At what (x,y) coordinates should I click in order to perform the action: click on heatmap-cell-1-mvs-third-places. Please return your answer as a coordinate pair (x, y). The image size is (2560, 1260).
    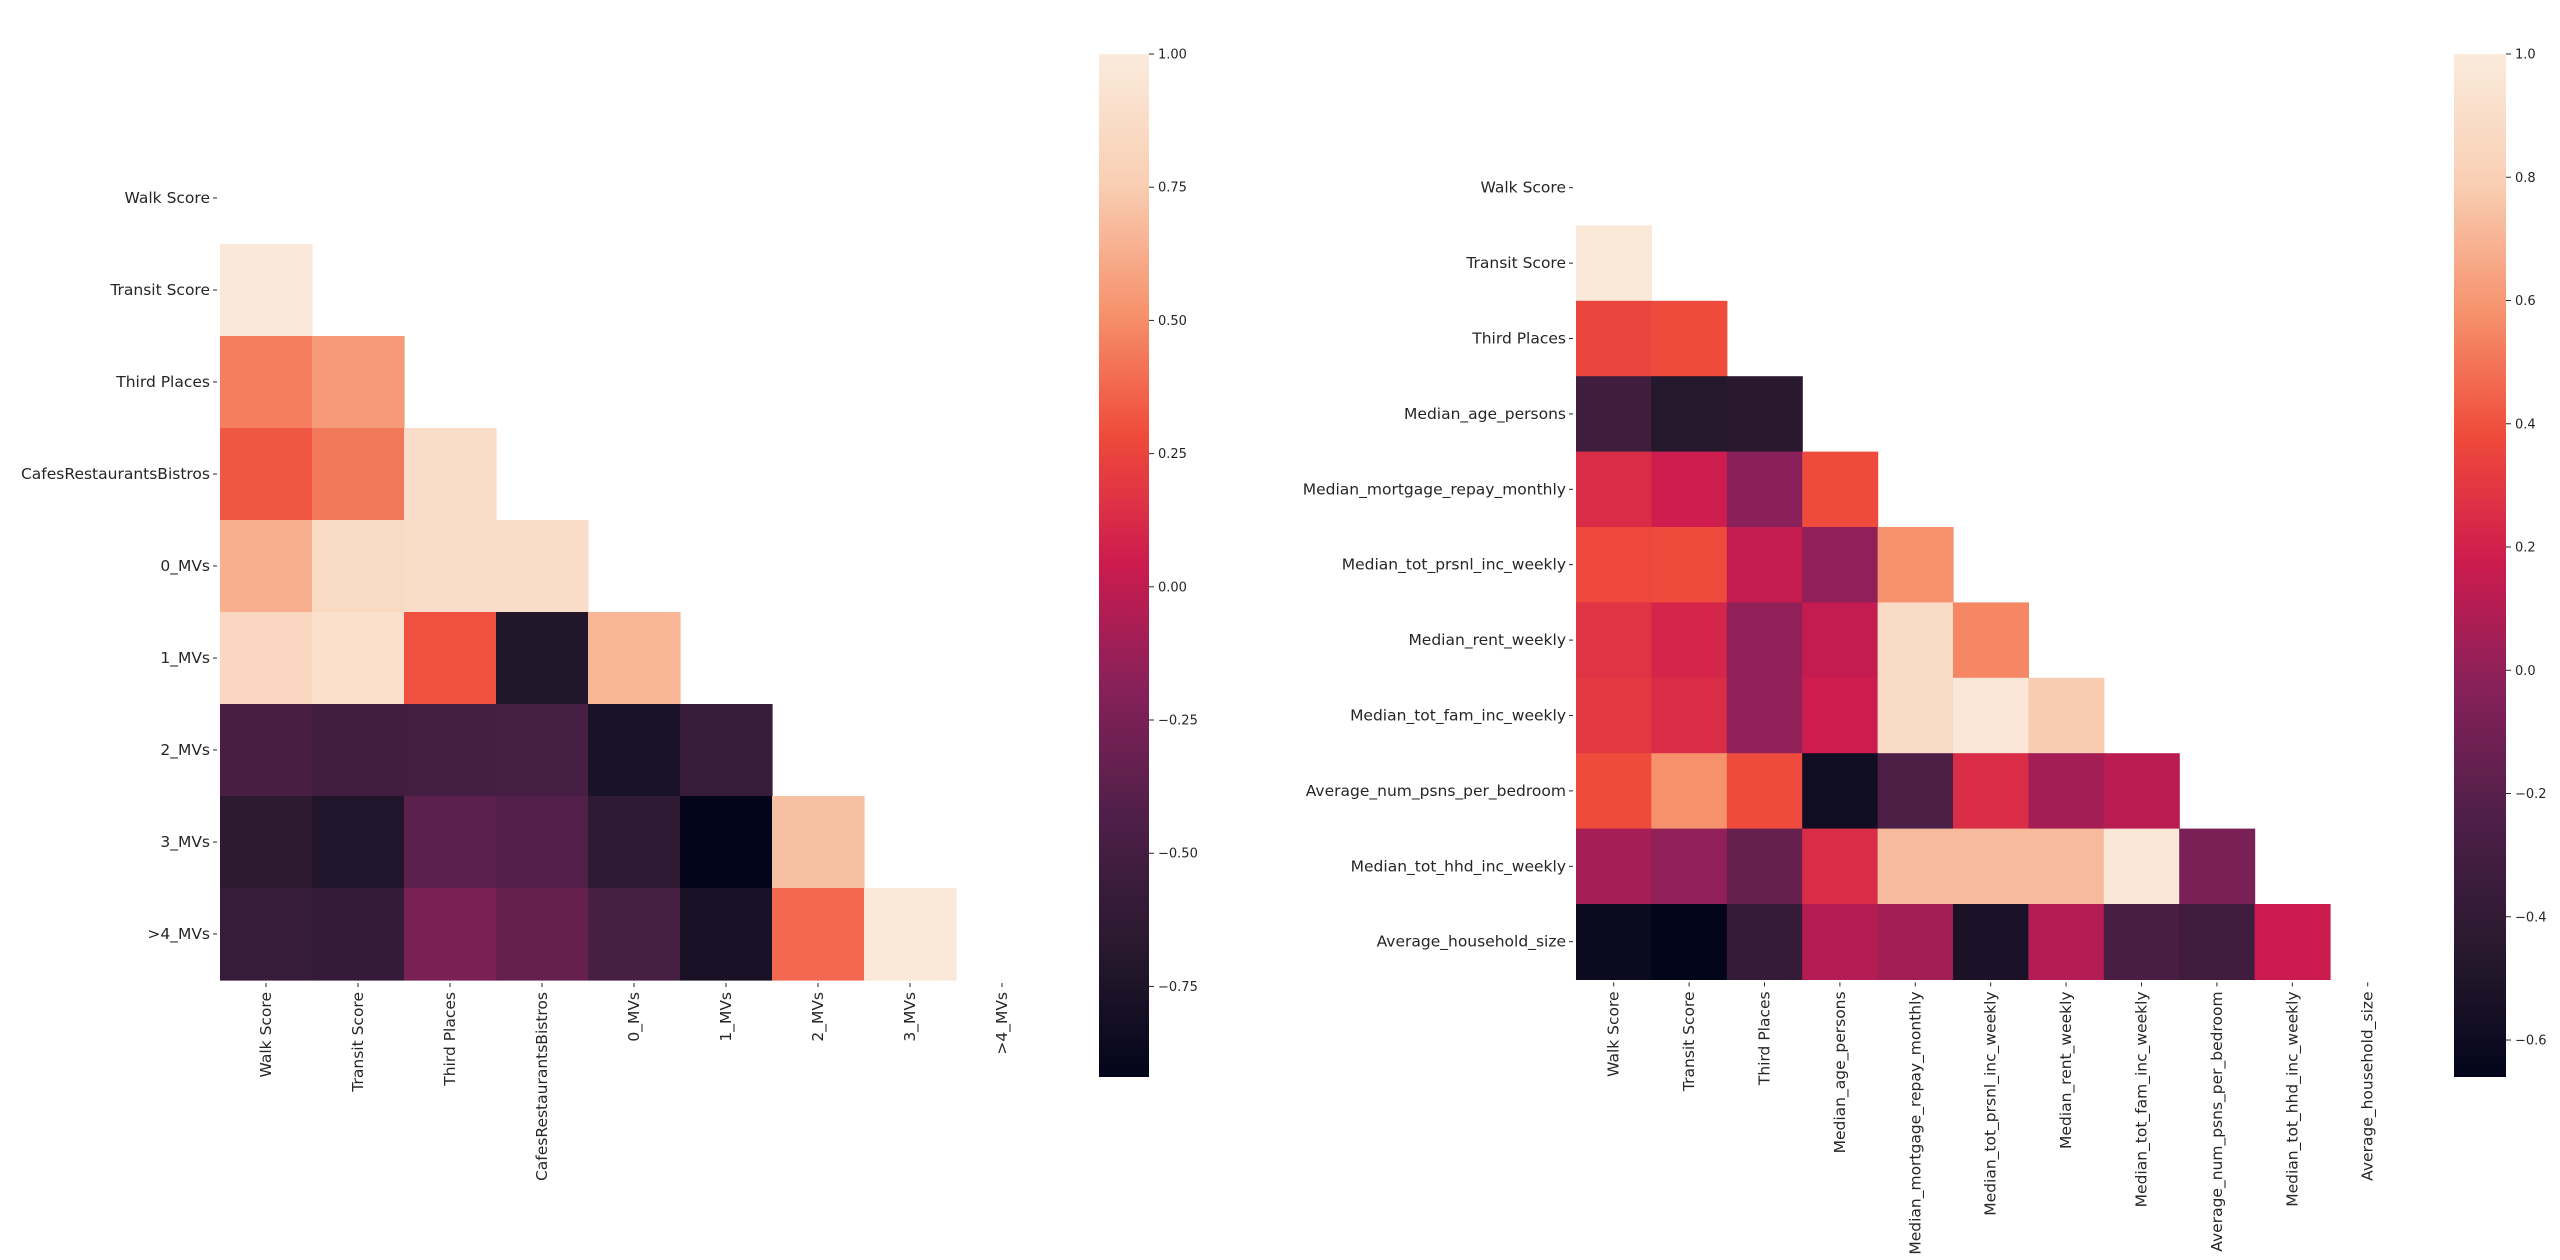
    Looking at the image, I should click on (450, 658).